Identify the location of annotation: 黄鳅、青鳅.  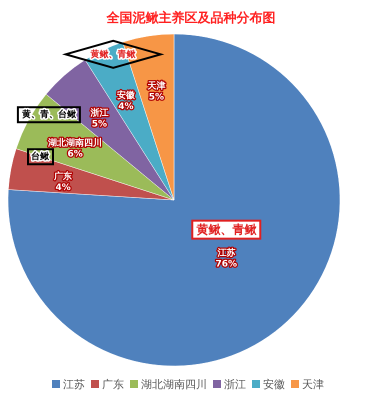
(226, 230).